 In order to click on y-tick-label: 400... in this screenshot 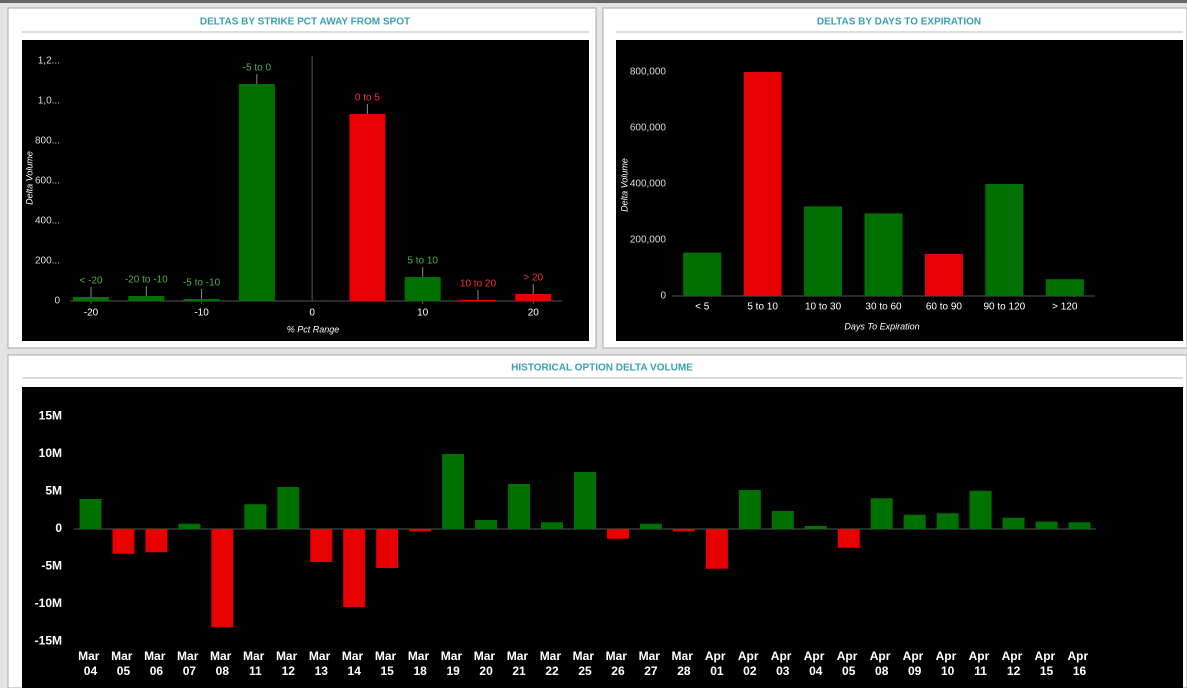, I will do `click(47, 221)`.